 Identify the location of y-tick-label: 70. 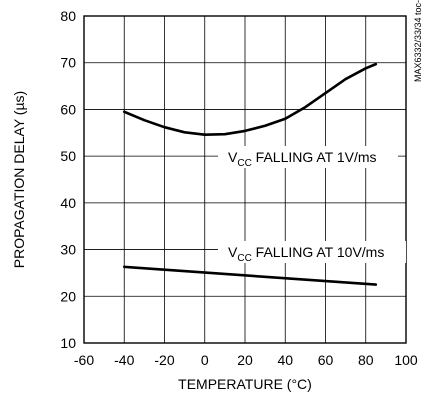
(68, 63).